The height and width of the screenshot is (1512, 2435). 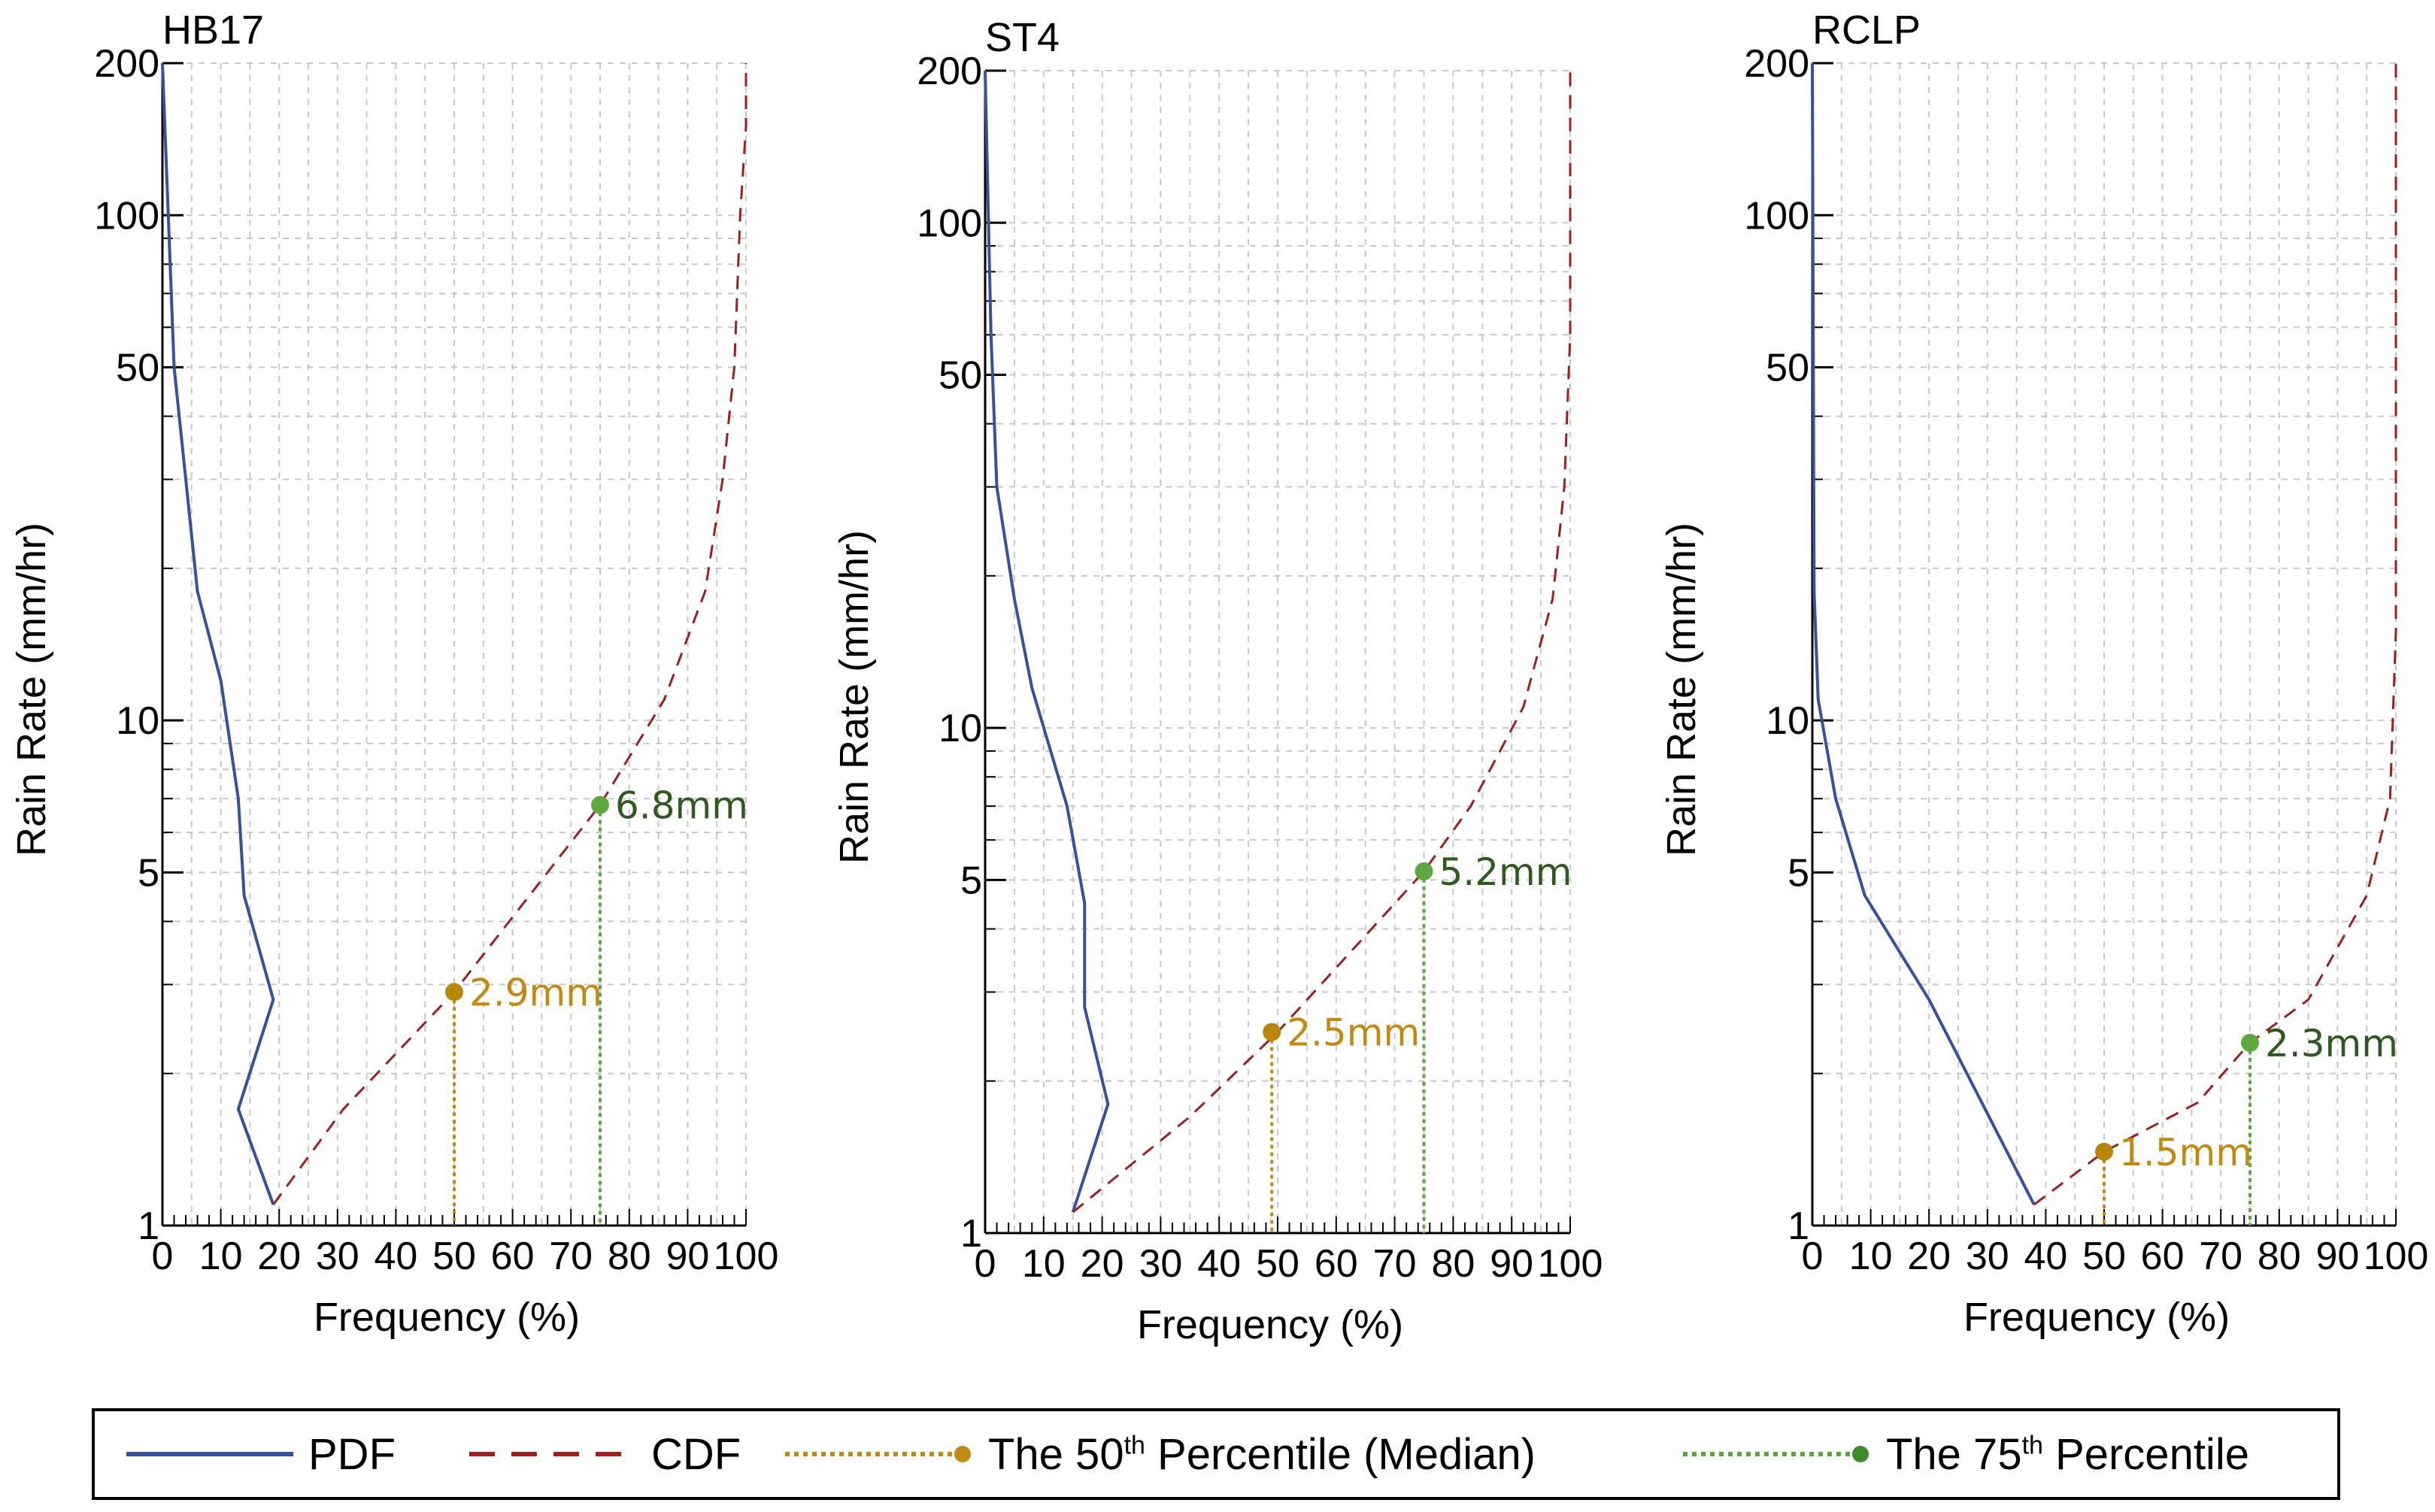 What do you see at coordinates (209, 1454) in the screenshot?
I see `pdf-swatch-icon` at bounding box center [209, 1454].